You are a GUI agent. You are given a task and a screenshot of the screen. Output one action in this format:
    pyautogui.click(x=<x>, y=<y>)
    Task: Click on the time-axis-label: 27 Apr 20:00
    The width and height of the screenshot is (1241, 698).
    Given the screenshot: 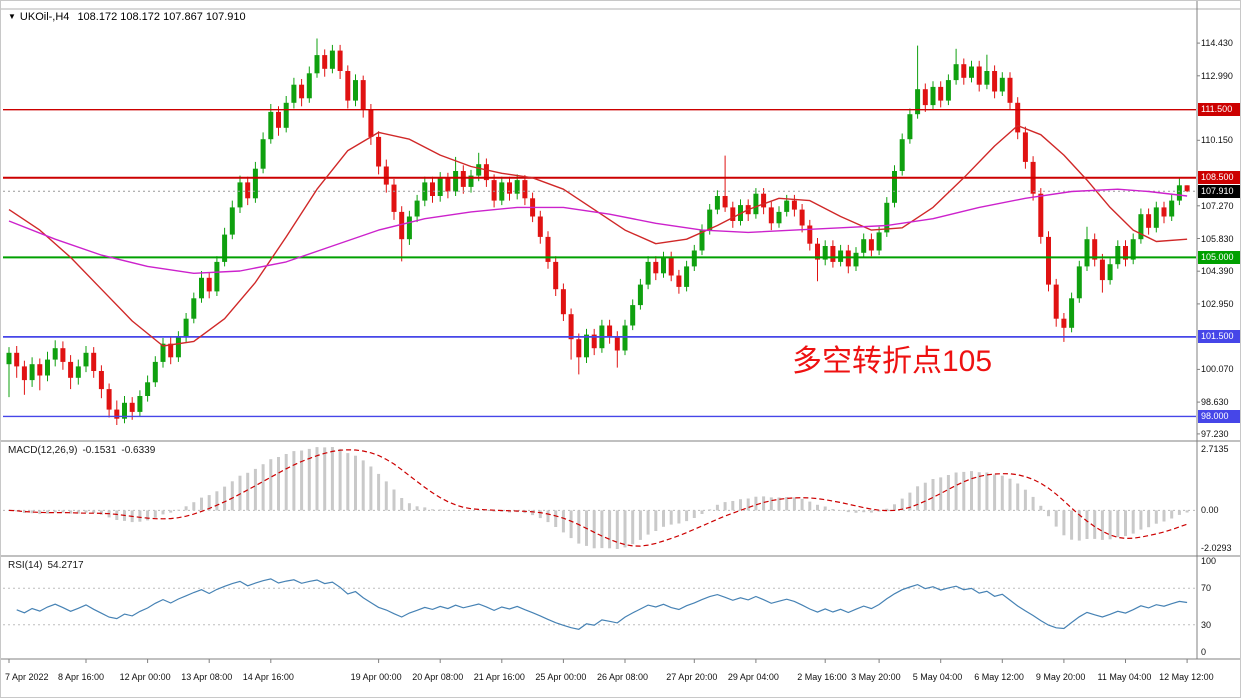 What is the action you would take?
    pyautogui.click(x=692, y=677)
    